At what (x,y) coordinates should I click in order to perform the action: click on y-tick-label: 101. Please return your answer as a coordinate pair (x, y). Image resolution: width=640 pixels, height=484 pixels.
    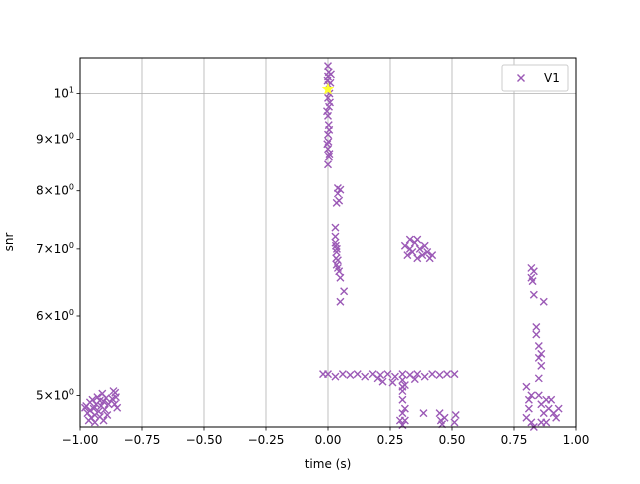
    Looking at the image, I should click on (64, 93).